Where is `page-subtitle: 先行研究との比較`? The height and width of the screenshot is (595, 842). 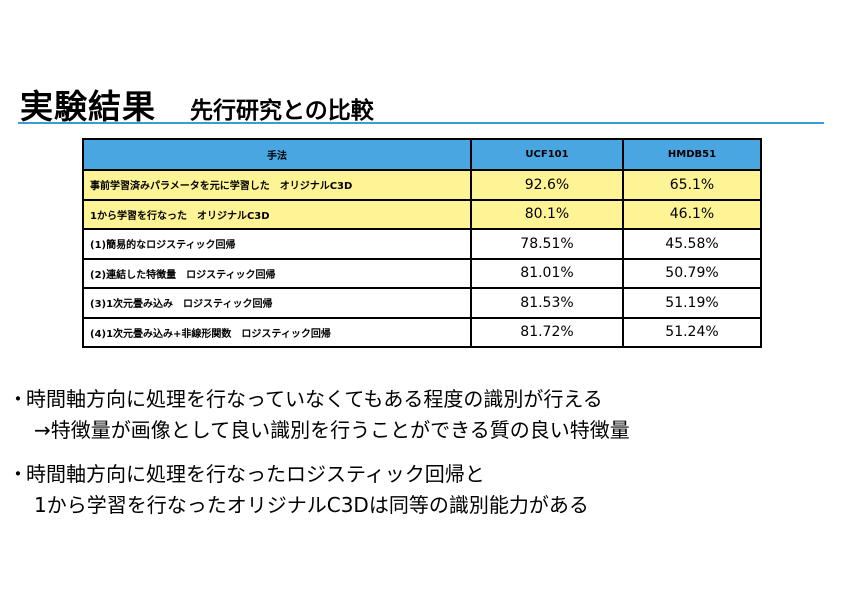
page-subtitle: 先行研究との比較 is located at coordinates (282, 111).